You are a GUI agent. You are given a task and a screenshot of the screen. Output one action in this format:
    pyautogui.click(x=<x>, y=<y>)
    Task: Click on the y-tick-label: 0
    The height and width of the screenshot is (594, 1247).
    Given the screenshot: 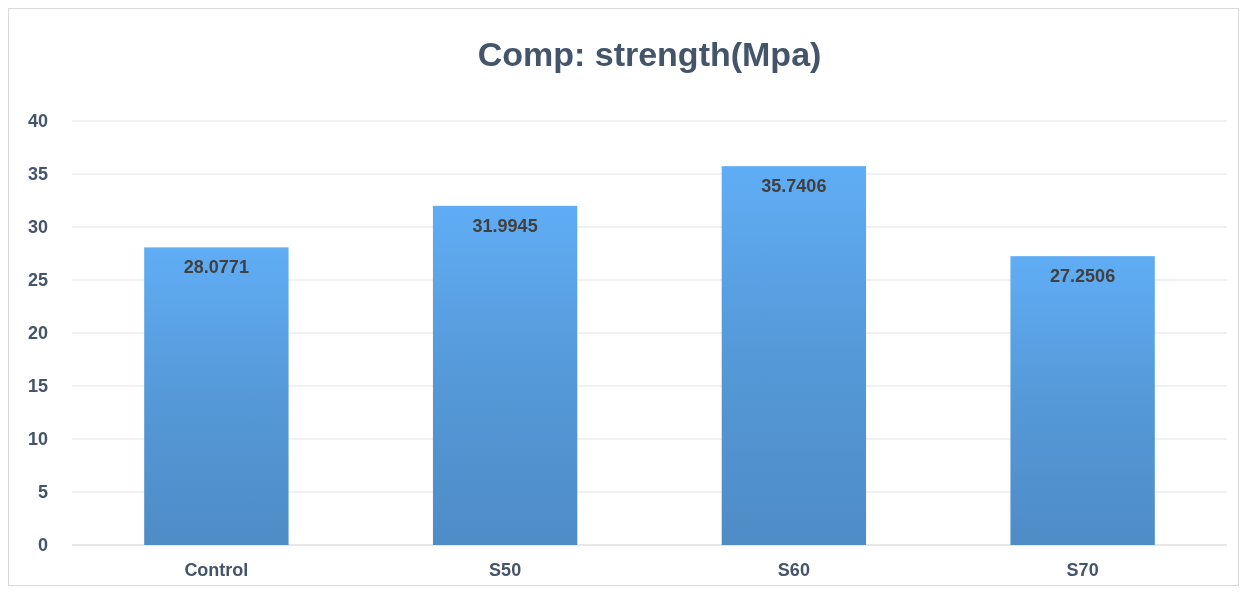 What is the action you would take?
    pyautogui.click(x=42, y=545)
    